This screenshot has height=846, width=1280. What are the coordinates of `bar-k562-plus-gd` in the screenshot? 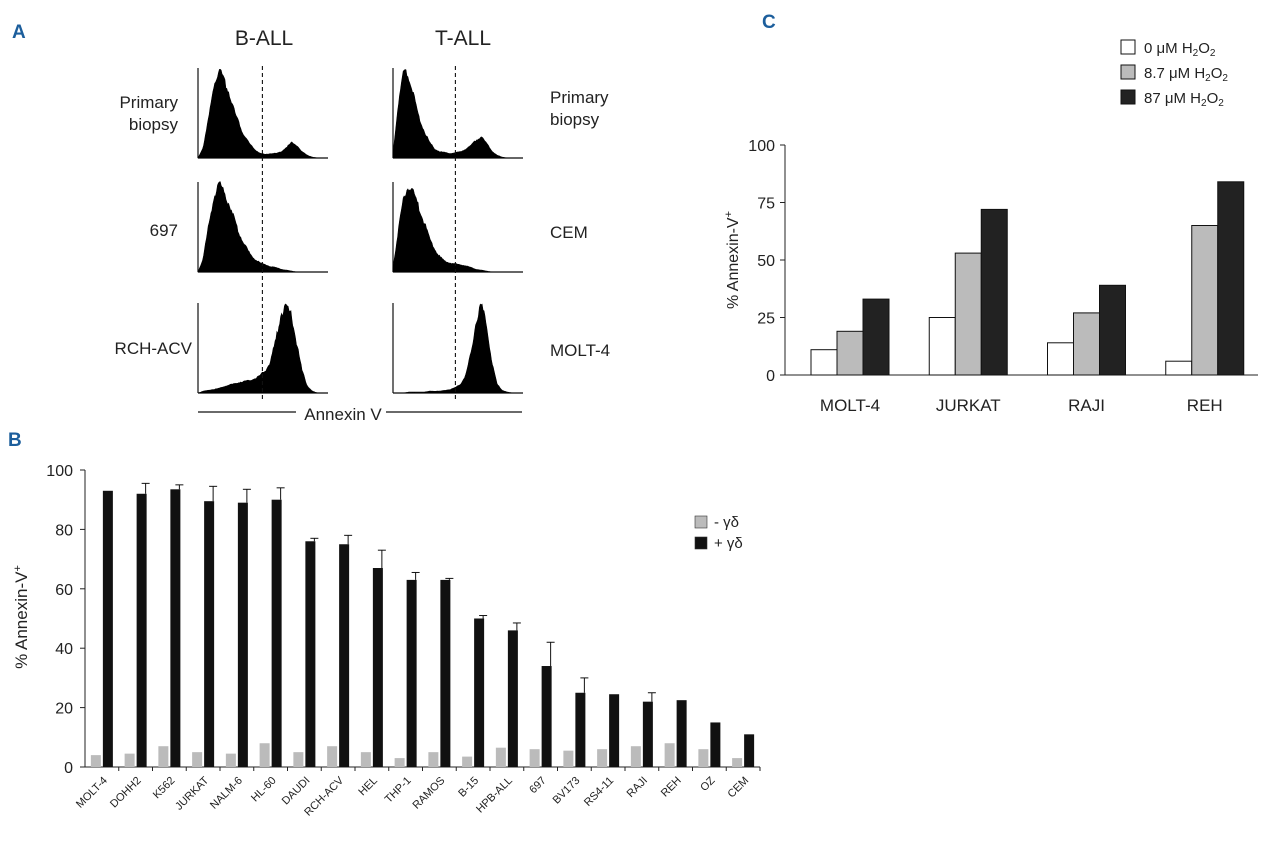 It's located at (175, 628).